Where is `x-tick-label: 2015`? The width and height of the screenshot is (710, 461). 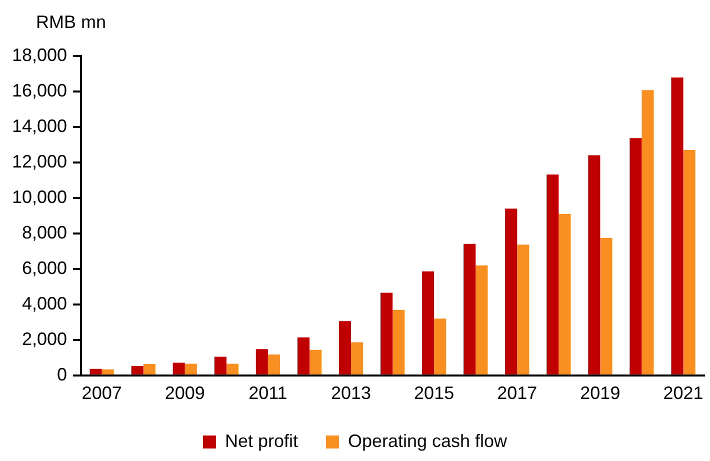 x-tick-label: 2015 is located at coordinates (434, 393).